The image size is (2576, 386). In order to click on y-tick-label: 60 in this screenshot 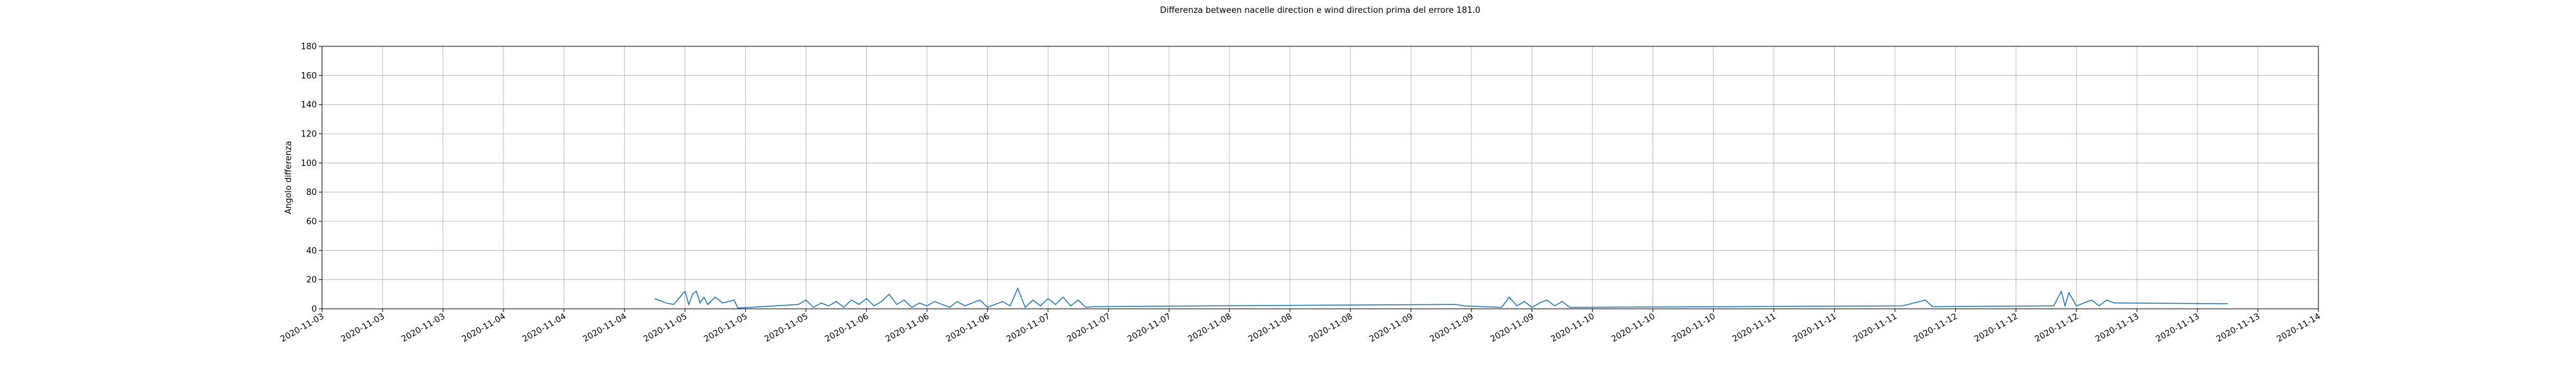, I will do `click(311, 222)`.